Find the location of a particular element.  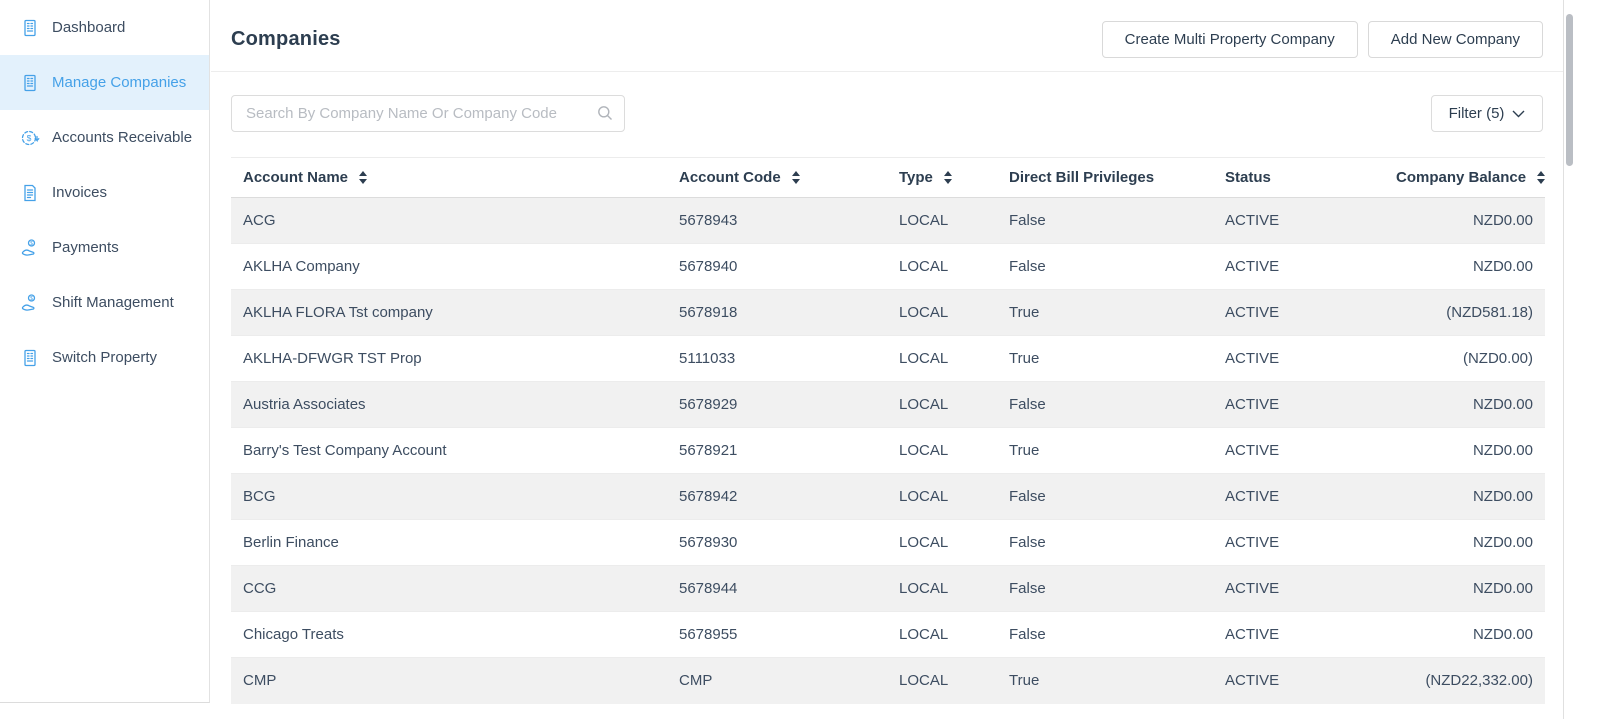

sidebar-item-label: Switch Property is located at coordinates (105, 357).